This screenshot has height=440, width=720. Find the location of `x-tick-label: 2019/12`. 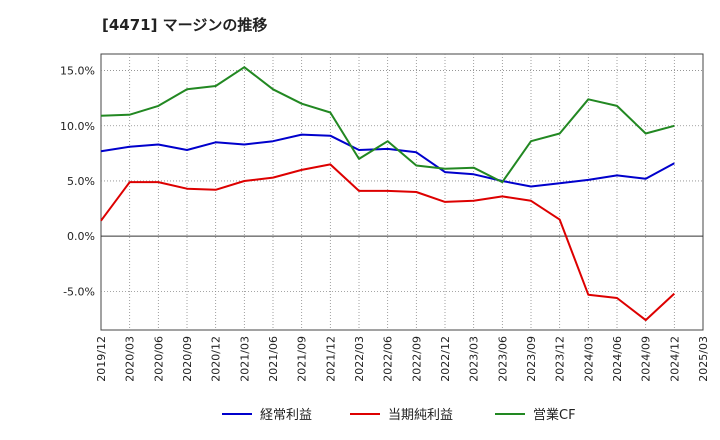

x-tick-label: 2019/12 is located at coordinates (101, 359).